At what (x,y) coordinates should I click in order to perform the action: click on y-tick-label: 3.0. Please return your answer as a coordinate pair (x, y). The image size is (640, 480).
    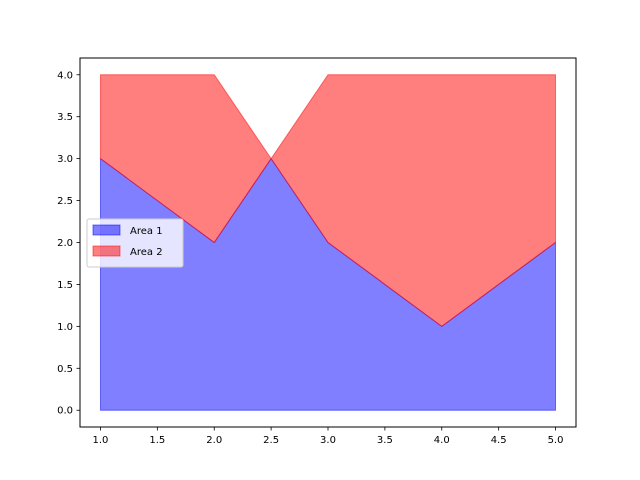
    Looking at the image, I should click on (65, 159).